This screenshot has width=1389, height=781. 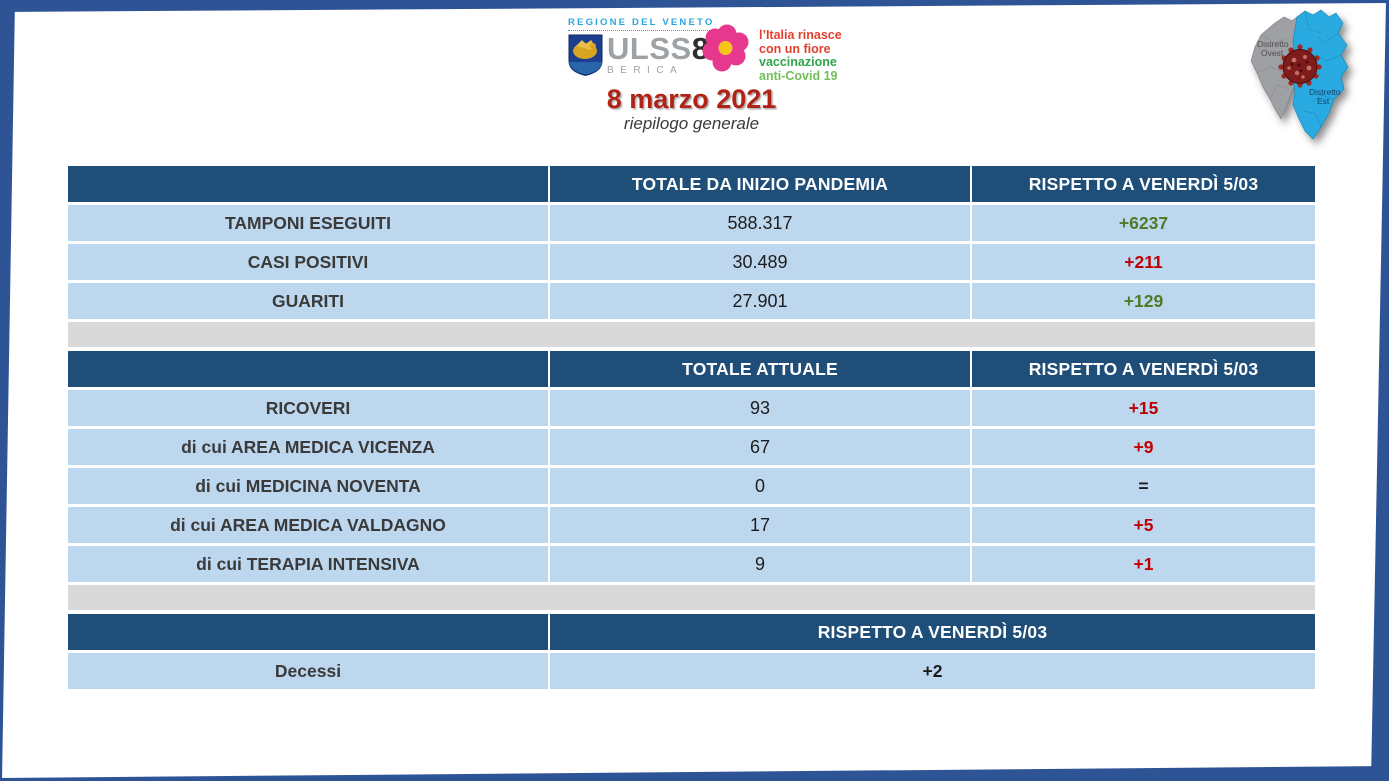 What do you see at coordinates (1300, 66) in the screenshot?
I see `coronavirus-icon` at bounding box center [1300, 66].